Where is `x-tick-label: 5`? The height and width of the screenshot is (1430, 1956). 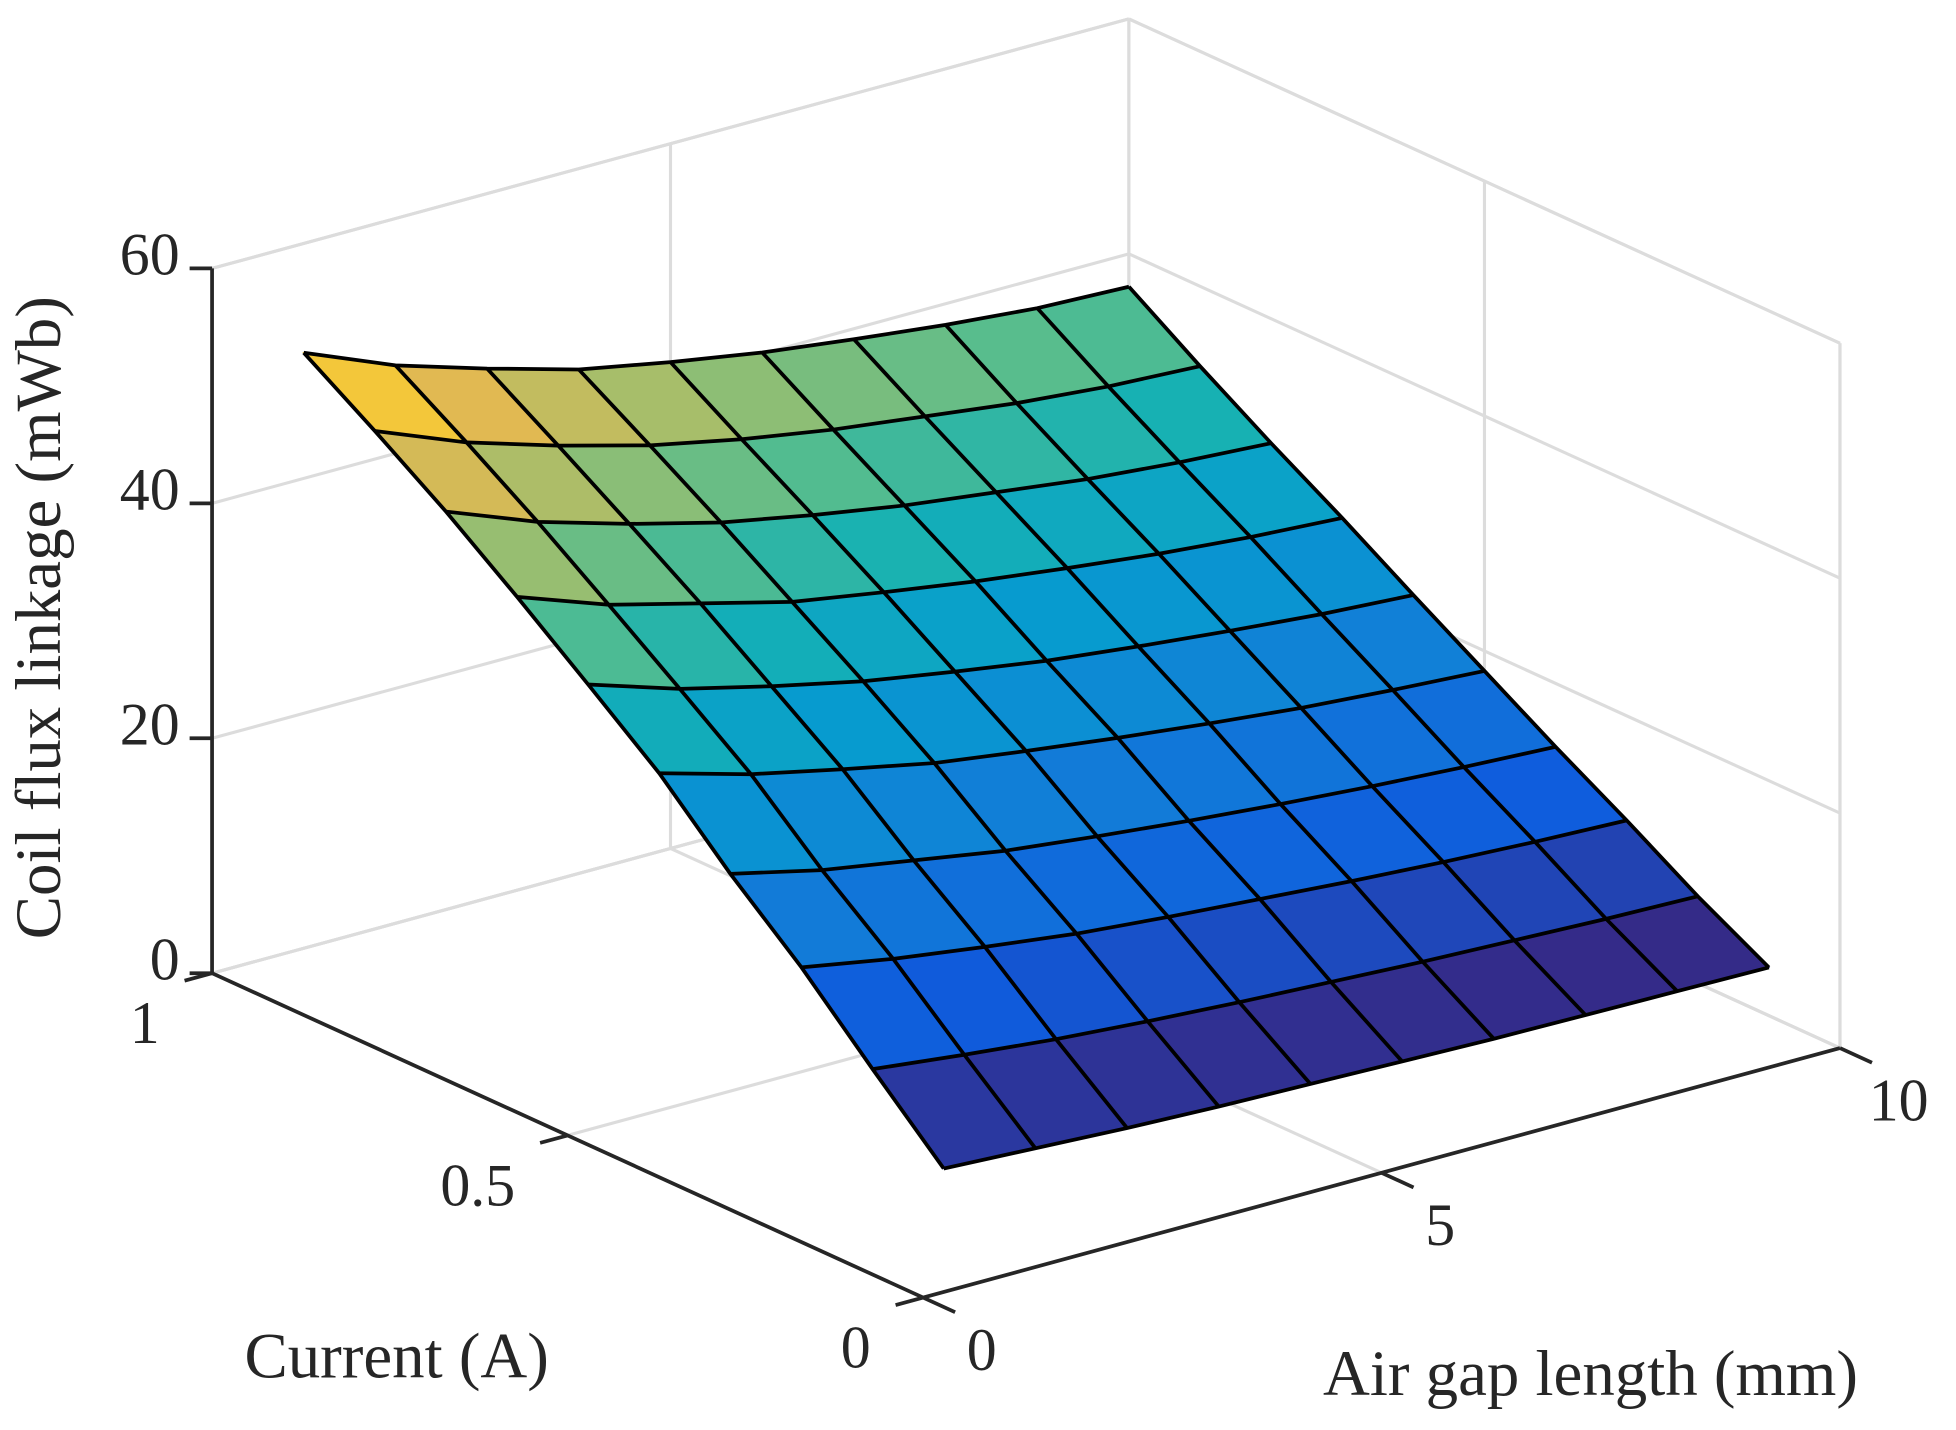
x-tick-label: 5 is located at coordinates (1440, 1225).